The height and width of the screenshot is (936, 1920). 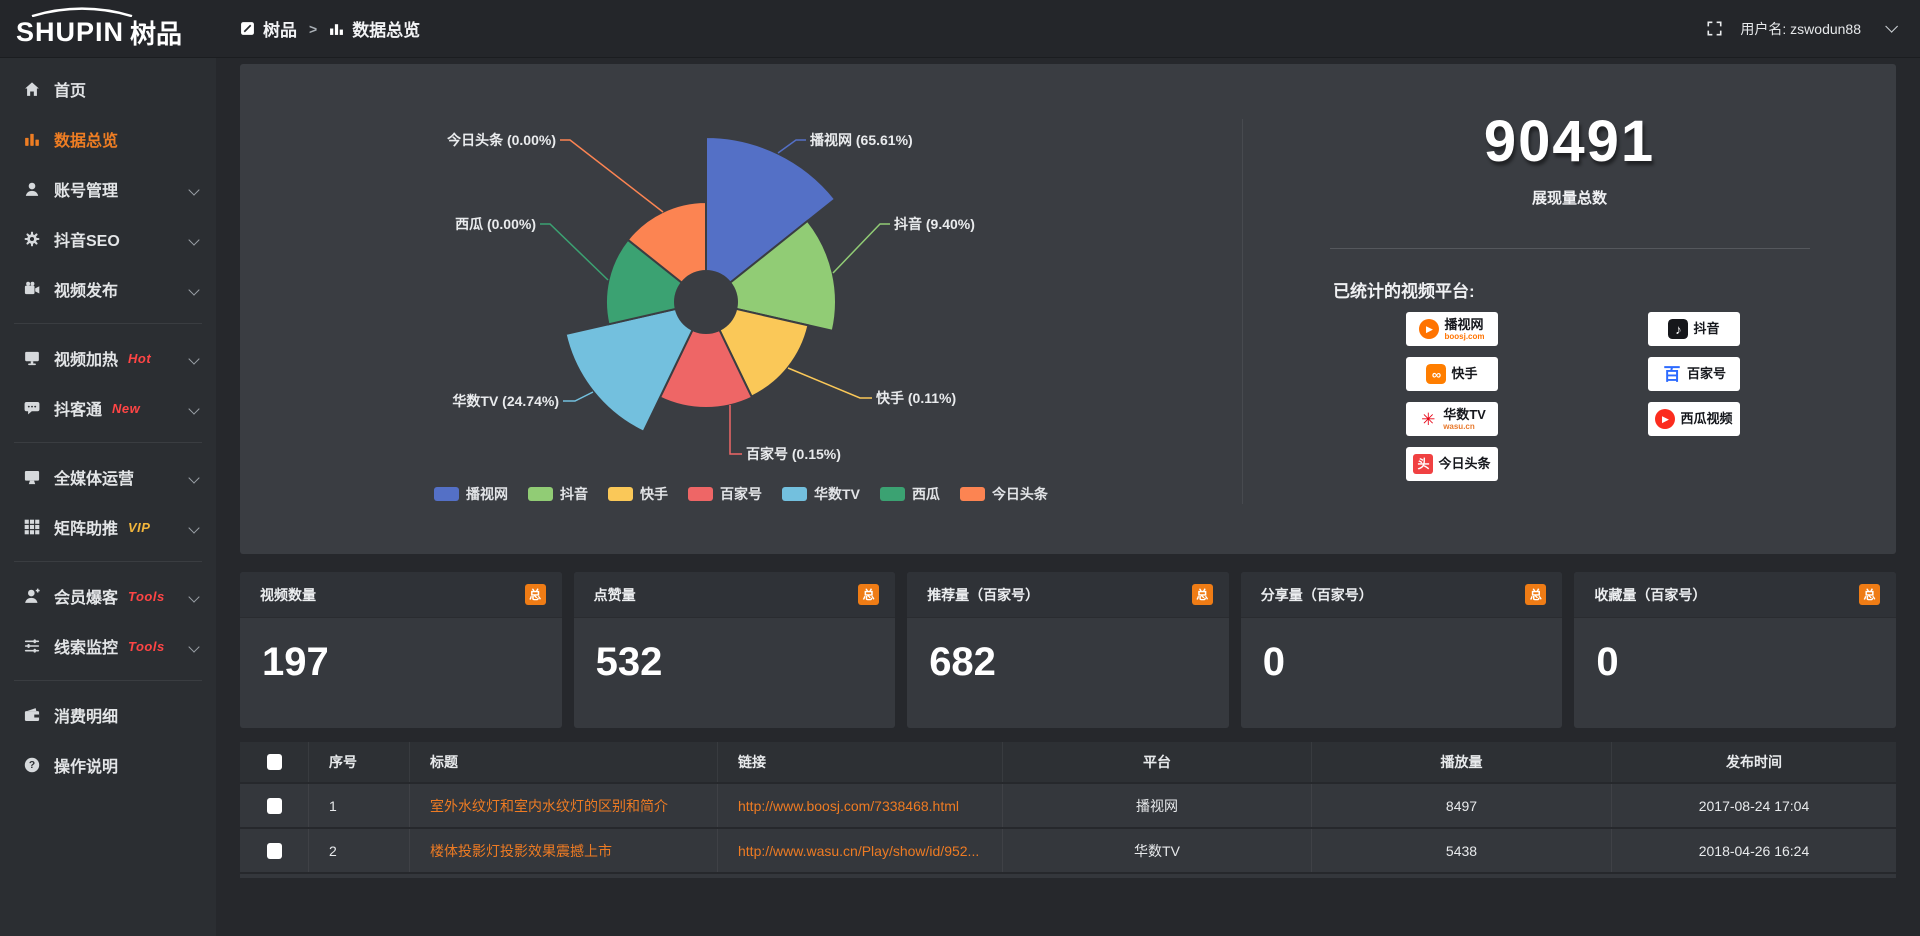 What do you see at coordinates (471, 494) in the screenshot?
I see `legend-item: 播视网` at bounding box center [471, 494].